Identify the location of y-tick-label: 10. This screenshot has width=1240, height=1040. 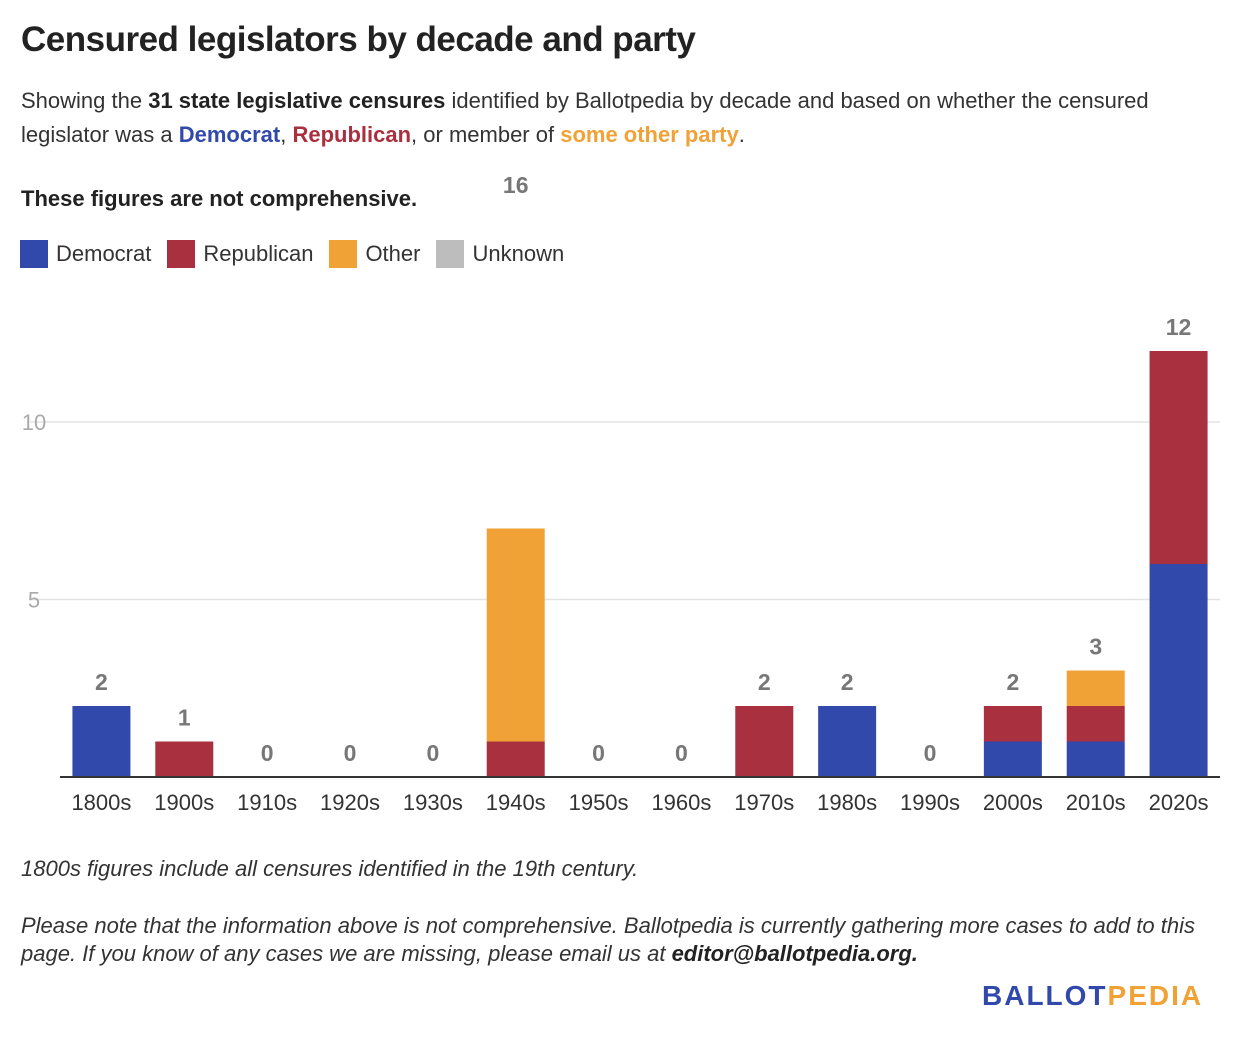
(34, 422).